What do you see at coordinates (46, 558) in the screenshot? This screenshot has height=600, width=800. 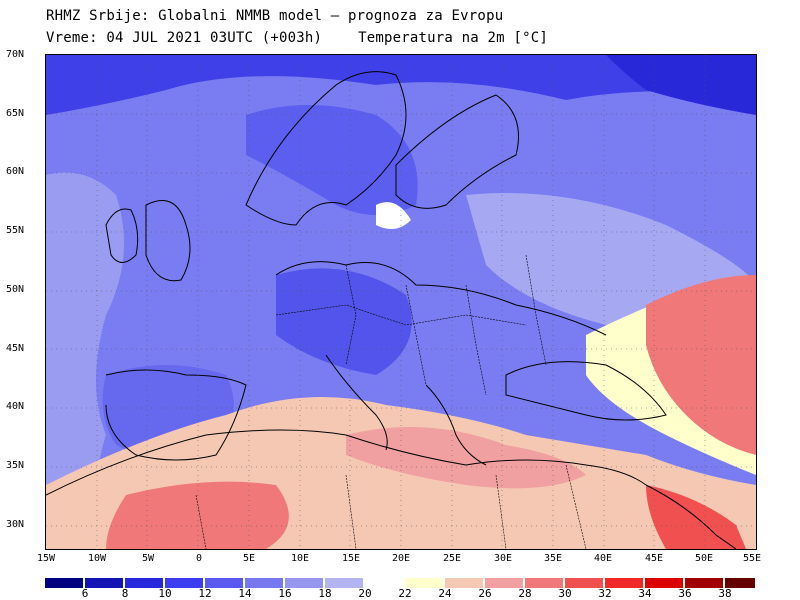 I see `lon-label-15w: 15W` at bounding box center [46, 558].